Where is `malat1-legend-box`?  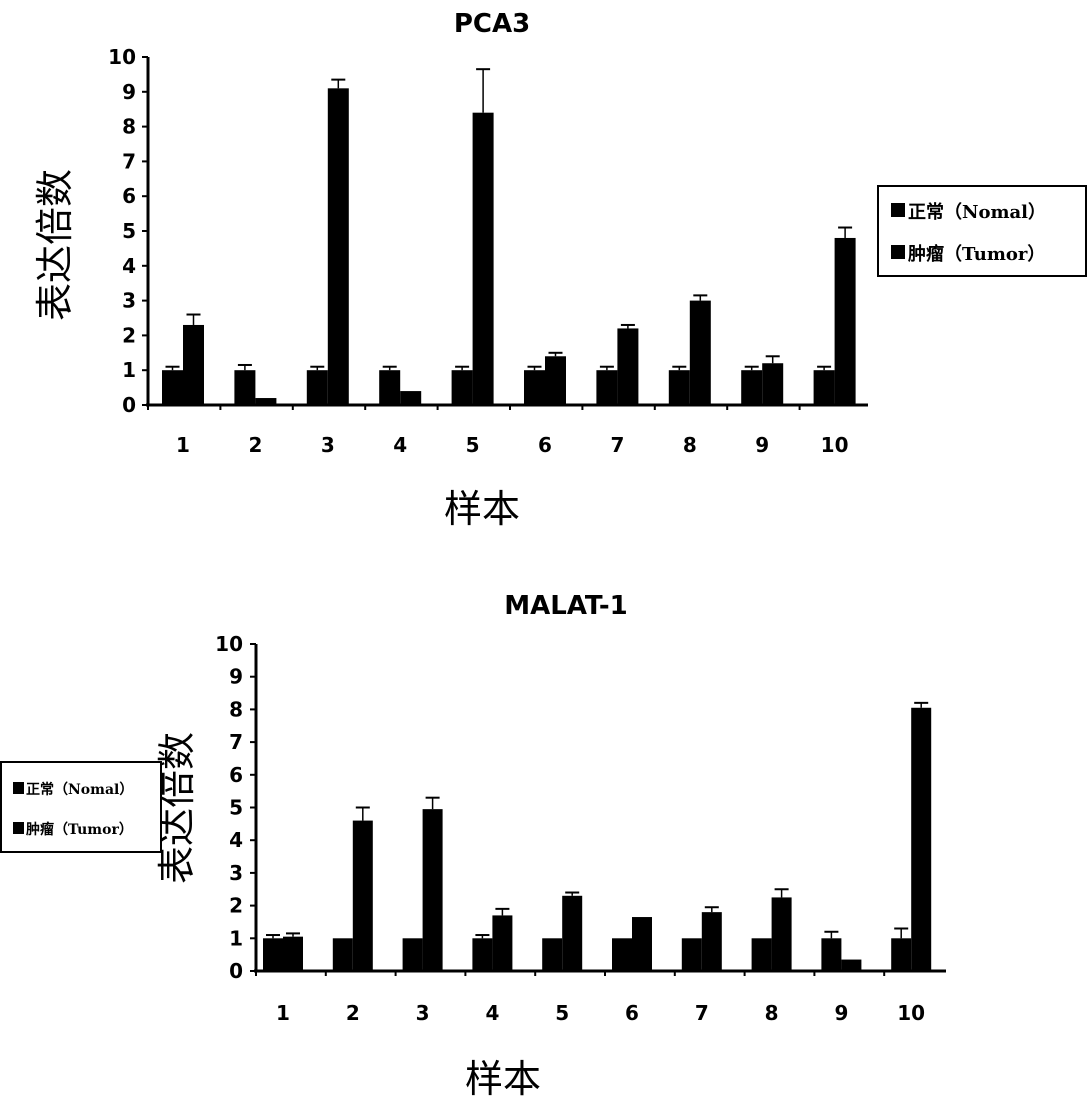
malat1-legend-box is located at coordinates (81, 807).